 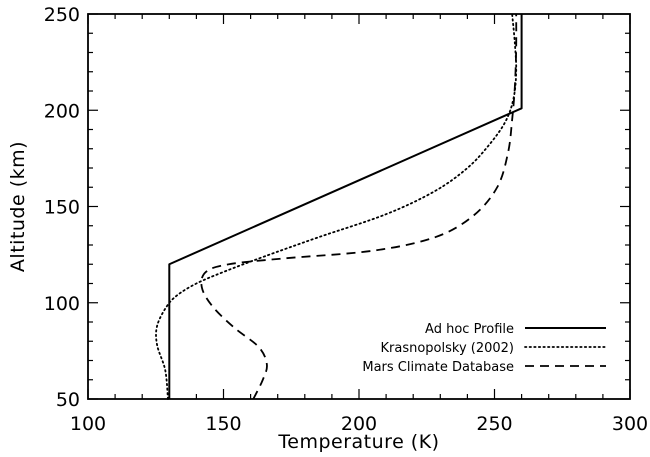 What do you see at coordinates (62, 304) in the screenshot?
I see `y-tick-label: 100` at bounding box center [62, 304].